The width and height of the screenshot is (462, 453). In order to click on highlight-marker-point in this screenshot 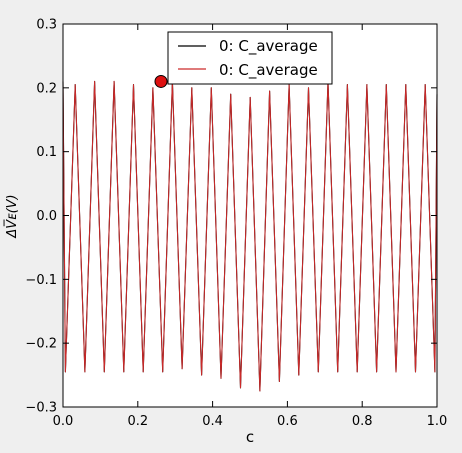, I will do `click(161, 81)`.